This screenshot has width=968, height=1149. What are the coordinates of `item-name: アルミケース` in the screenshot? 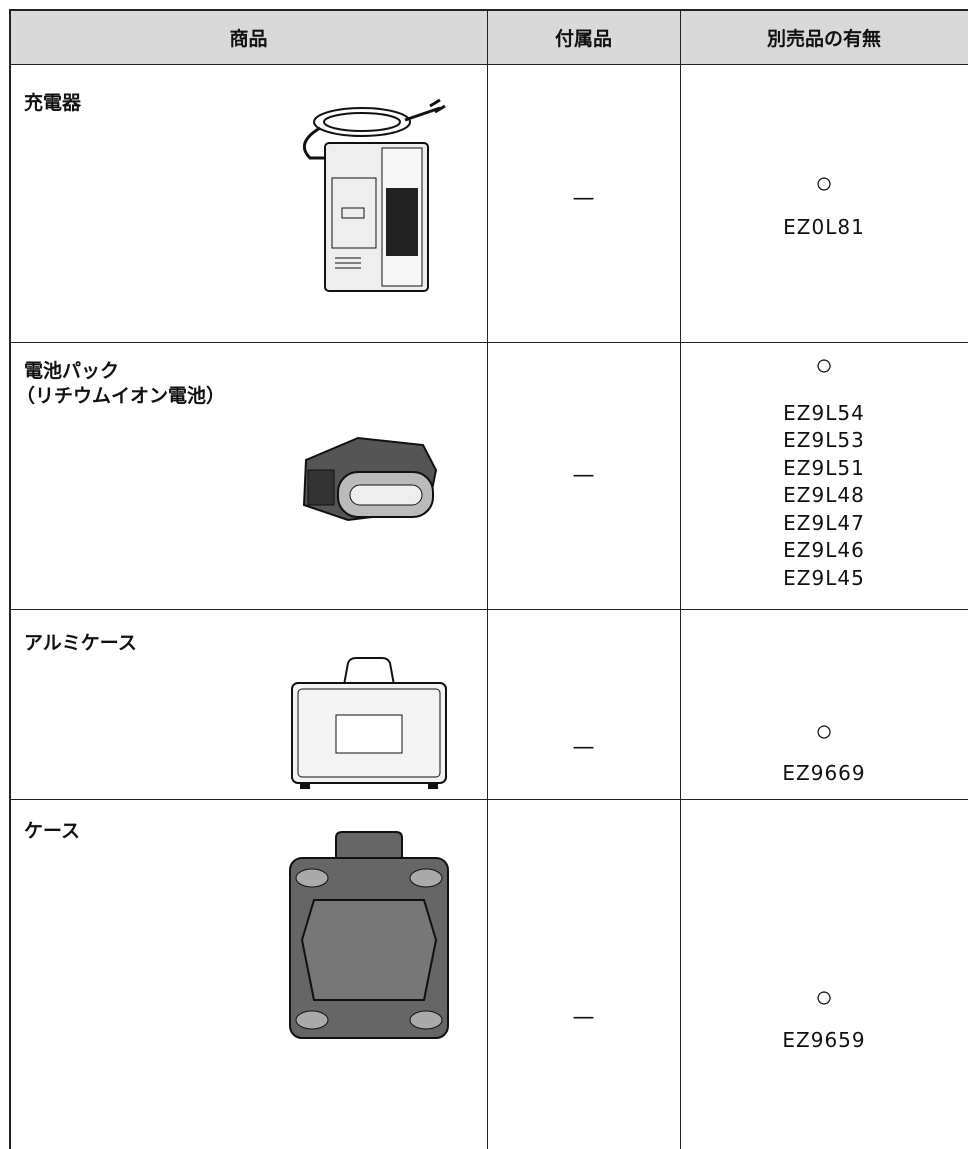 It's located at (80, 643).